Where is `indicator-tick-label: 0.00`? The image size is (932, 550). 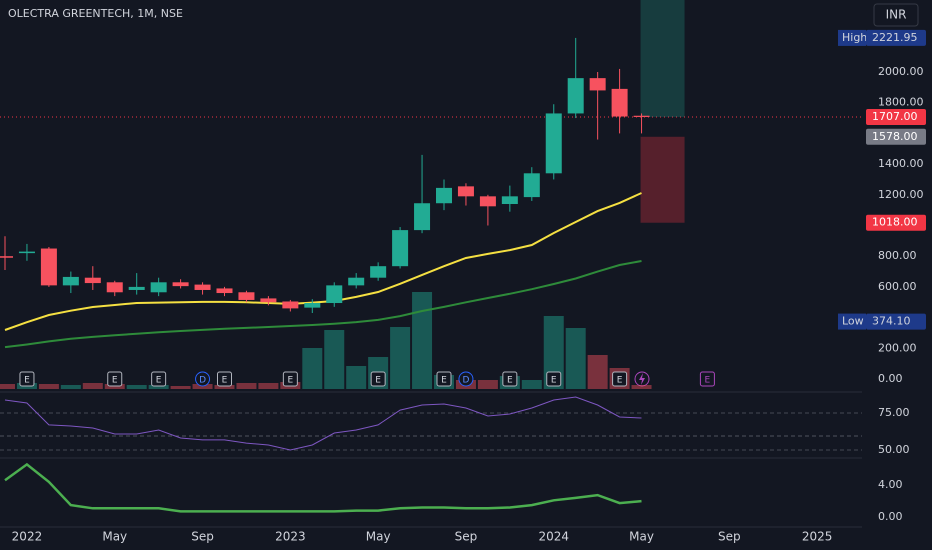
indicator-tick-label: 0.00 is located at coordinates (890, 516).